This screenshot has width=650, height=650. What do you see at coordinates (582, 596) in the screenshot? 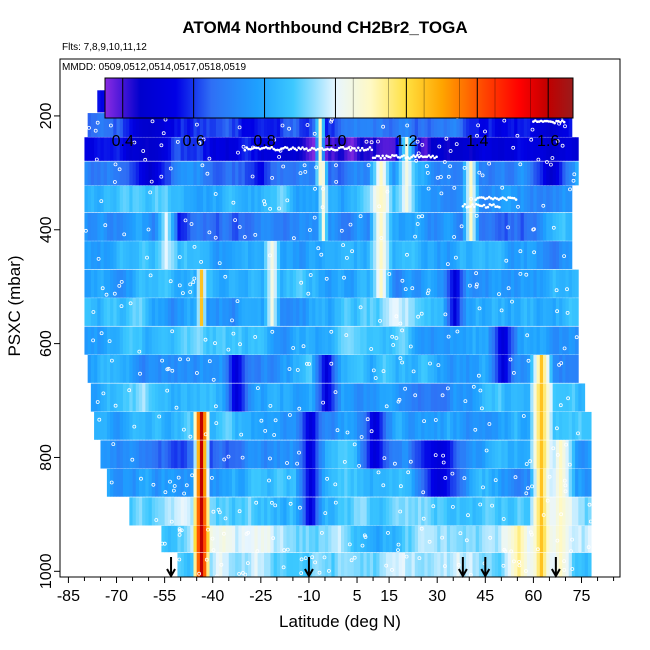
I see `x-tick-label: 75` at bounding box center [582, 596].